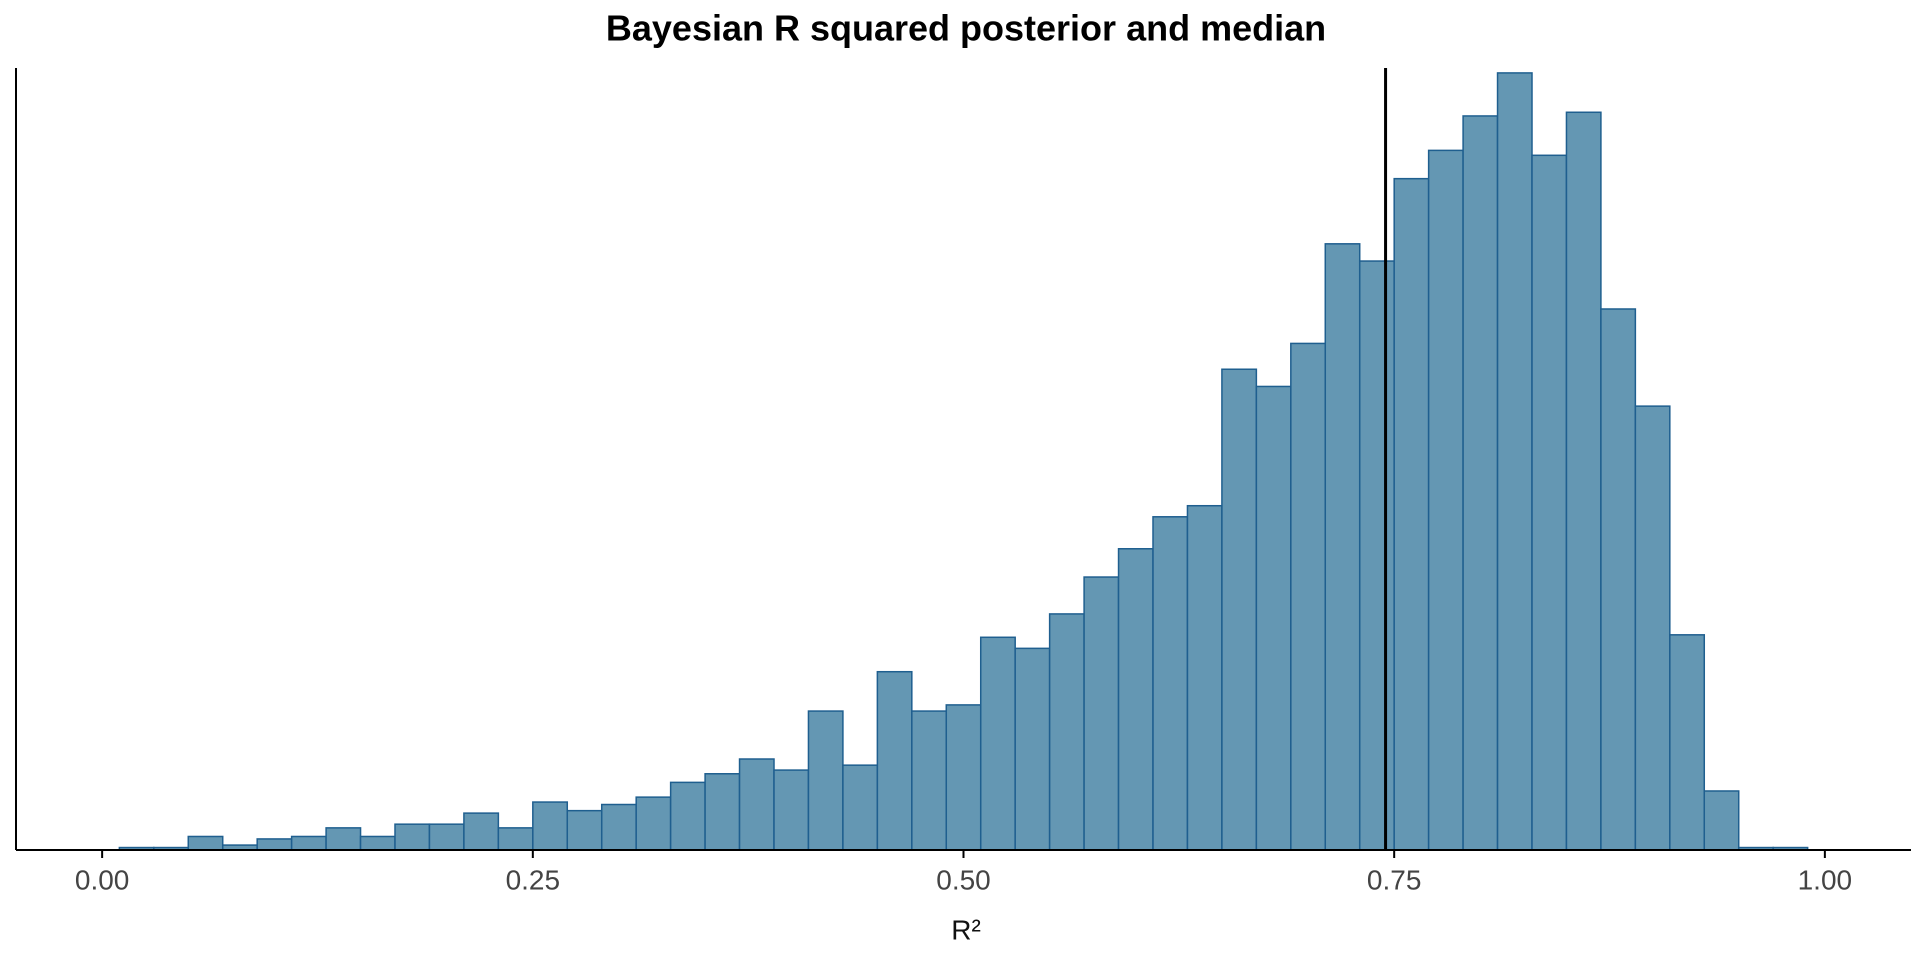 The width and height of the screenshot is (1920, 960). Describe the element at coordinates (102, 879) in the screenshot. I see `x-tick-label: 0.00` at that location.